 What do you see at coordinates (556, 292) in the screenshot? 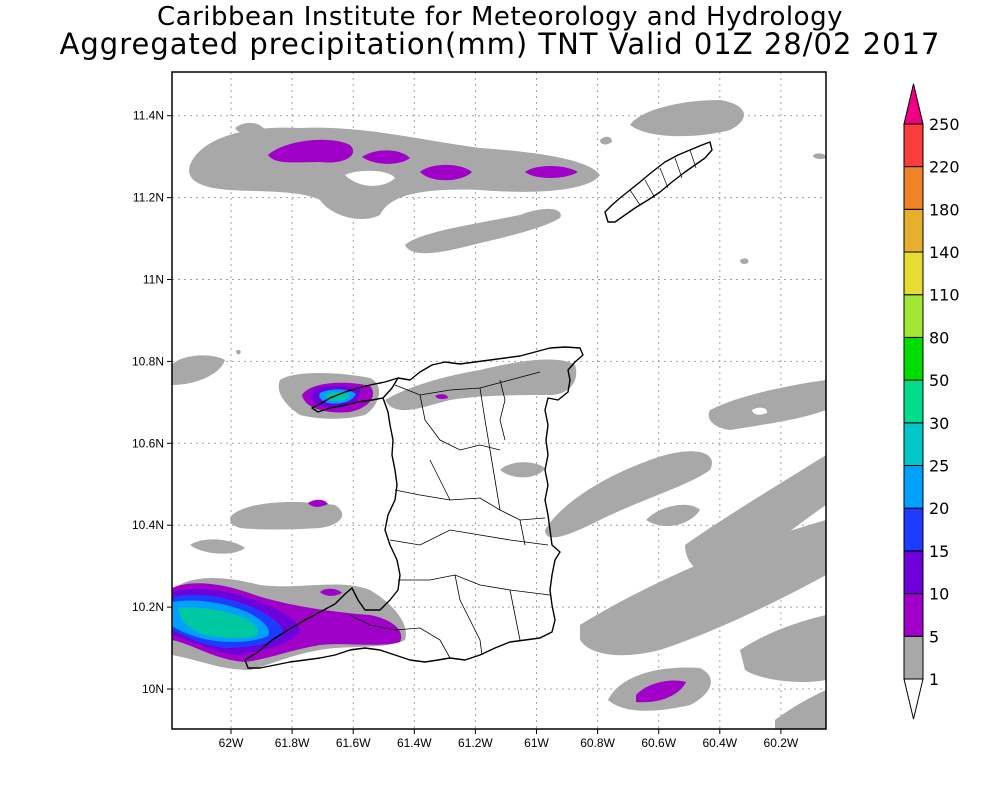
I see `precip-gaps` at bounding box center [556, 292].